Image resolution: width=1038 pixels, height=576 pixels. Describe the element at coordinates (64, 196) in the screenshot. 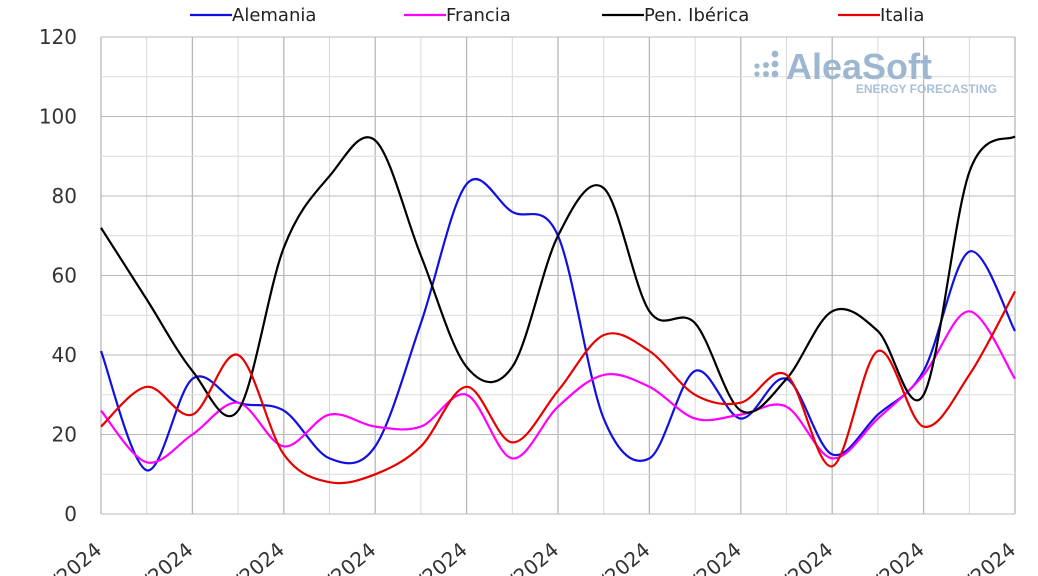

I see `y-tick-label: 80` at that location.